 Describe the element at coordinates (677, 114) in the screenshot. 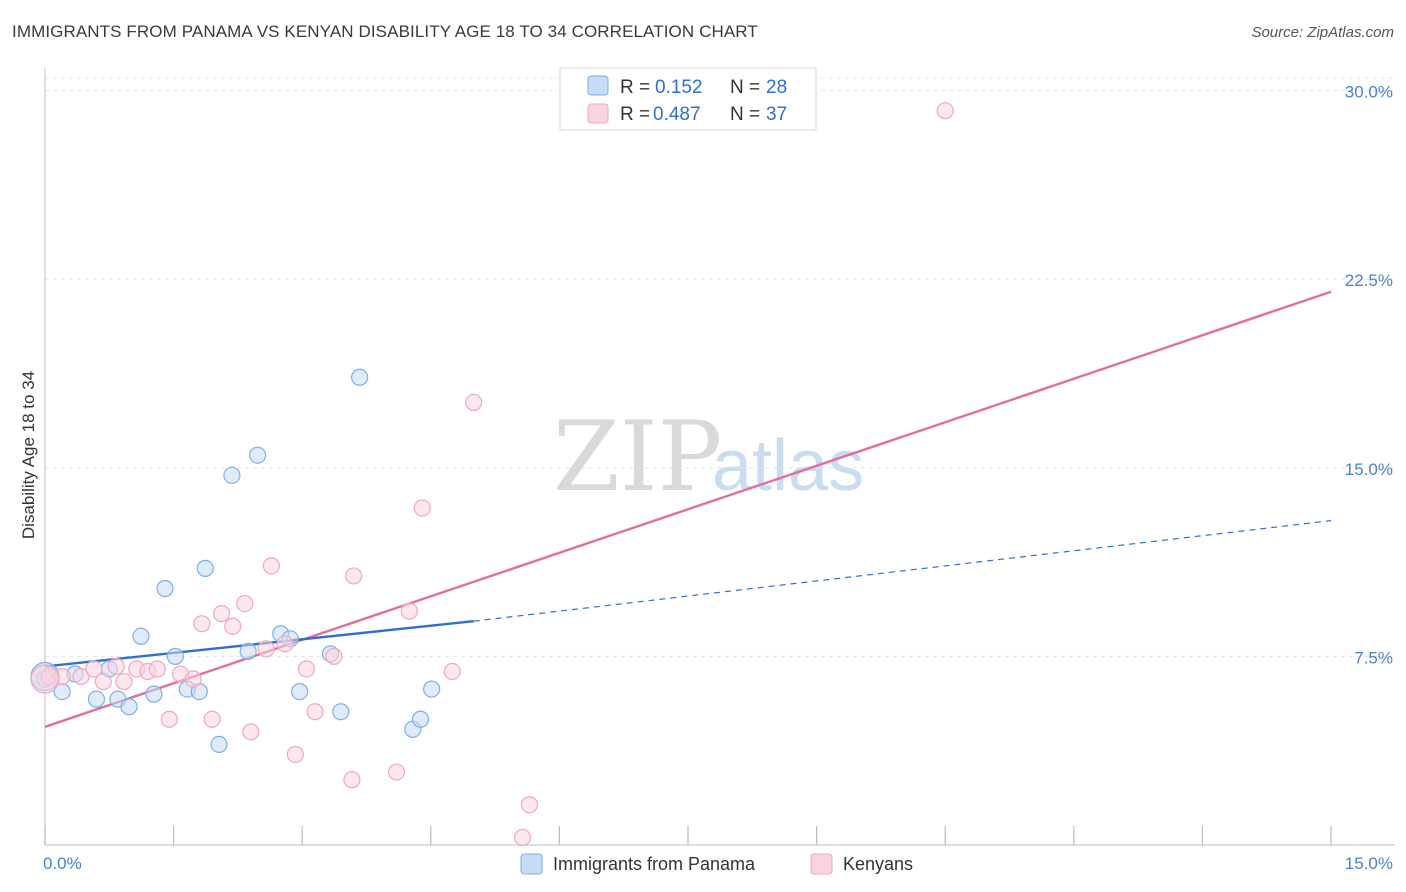

I see `legend-r-value-kenyans: 0.487` at that location.